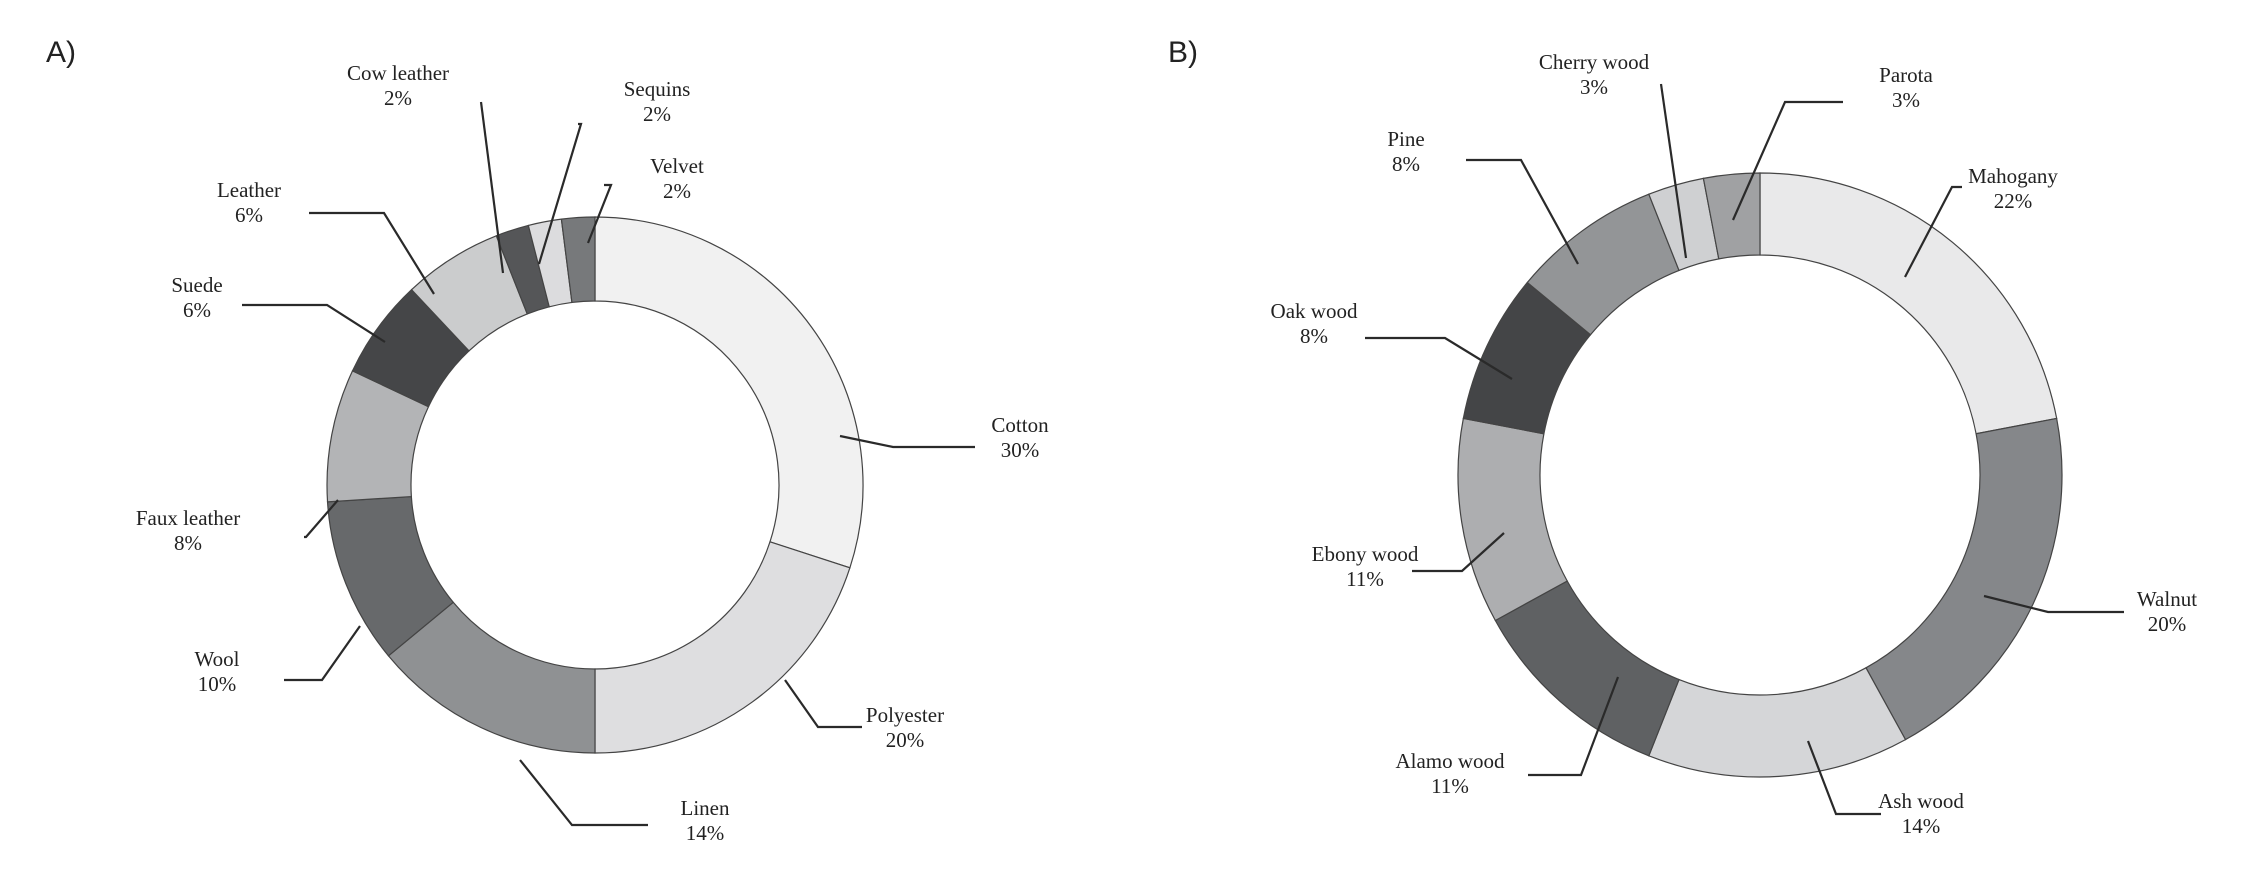 Image resolution: width=2249 pixels, height=871 pixels. What do you see at coordinates (2013, 176) in the screenshot?
I see `slice-label-mahogany: Mahogany` at bounding box center [2013, 176].